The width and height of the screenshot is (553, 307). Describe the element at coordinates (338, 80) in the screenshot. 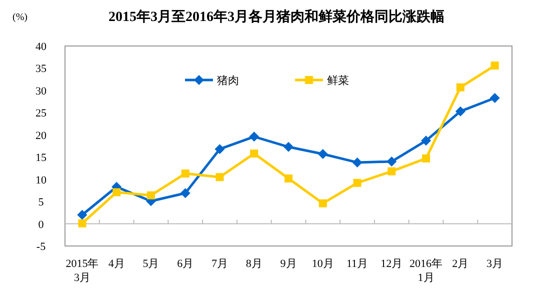

I see `legend-label: 鲜菜` at that location.